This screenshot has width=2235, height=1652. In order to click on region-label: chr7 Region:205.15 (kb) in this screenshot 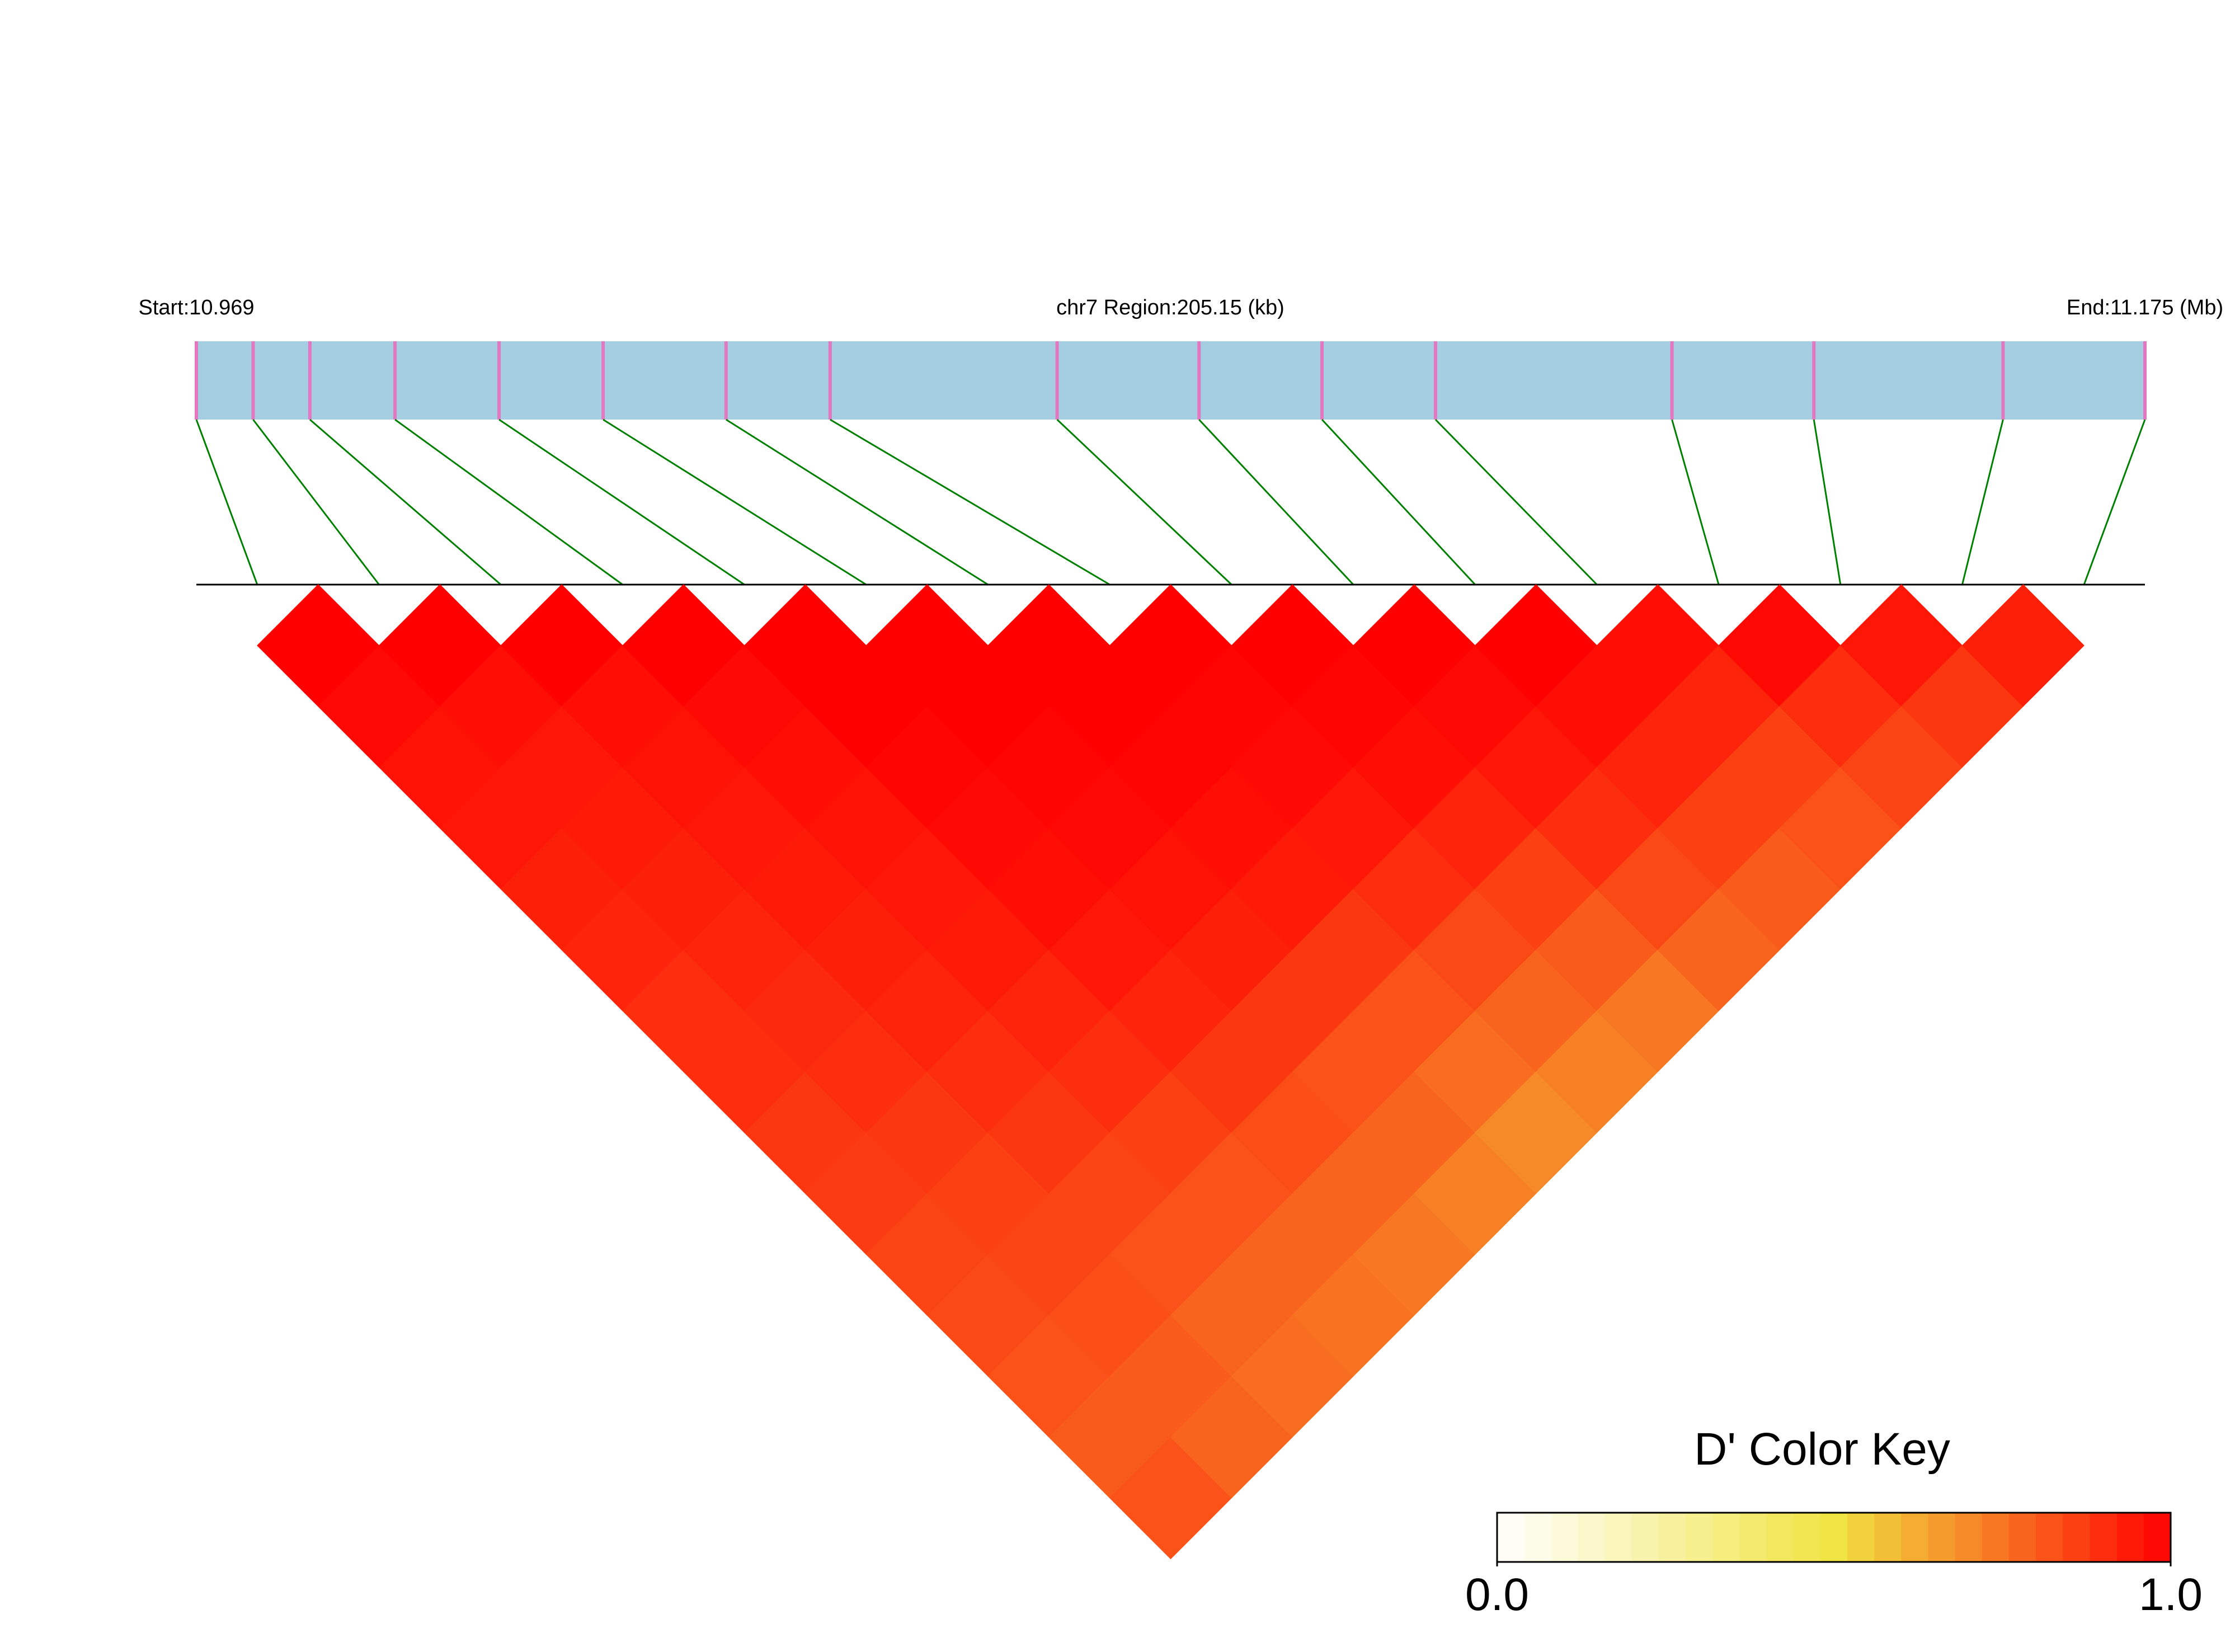, I will do `click(1170, 308)`.